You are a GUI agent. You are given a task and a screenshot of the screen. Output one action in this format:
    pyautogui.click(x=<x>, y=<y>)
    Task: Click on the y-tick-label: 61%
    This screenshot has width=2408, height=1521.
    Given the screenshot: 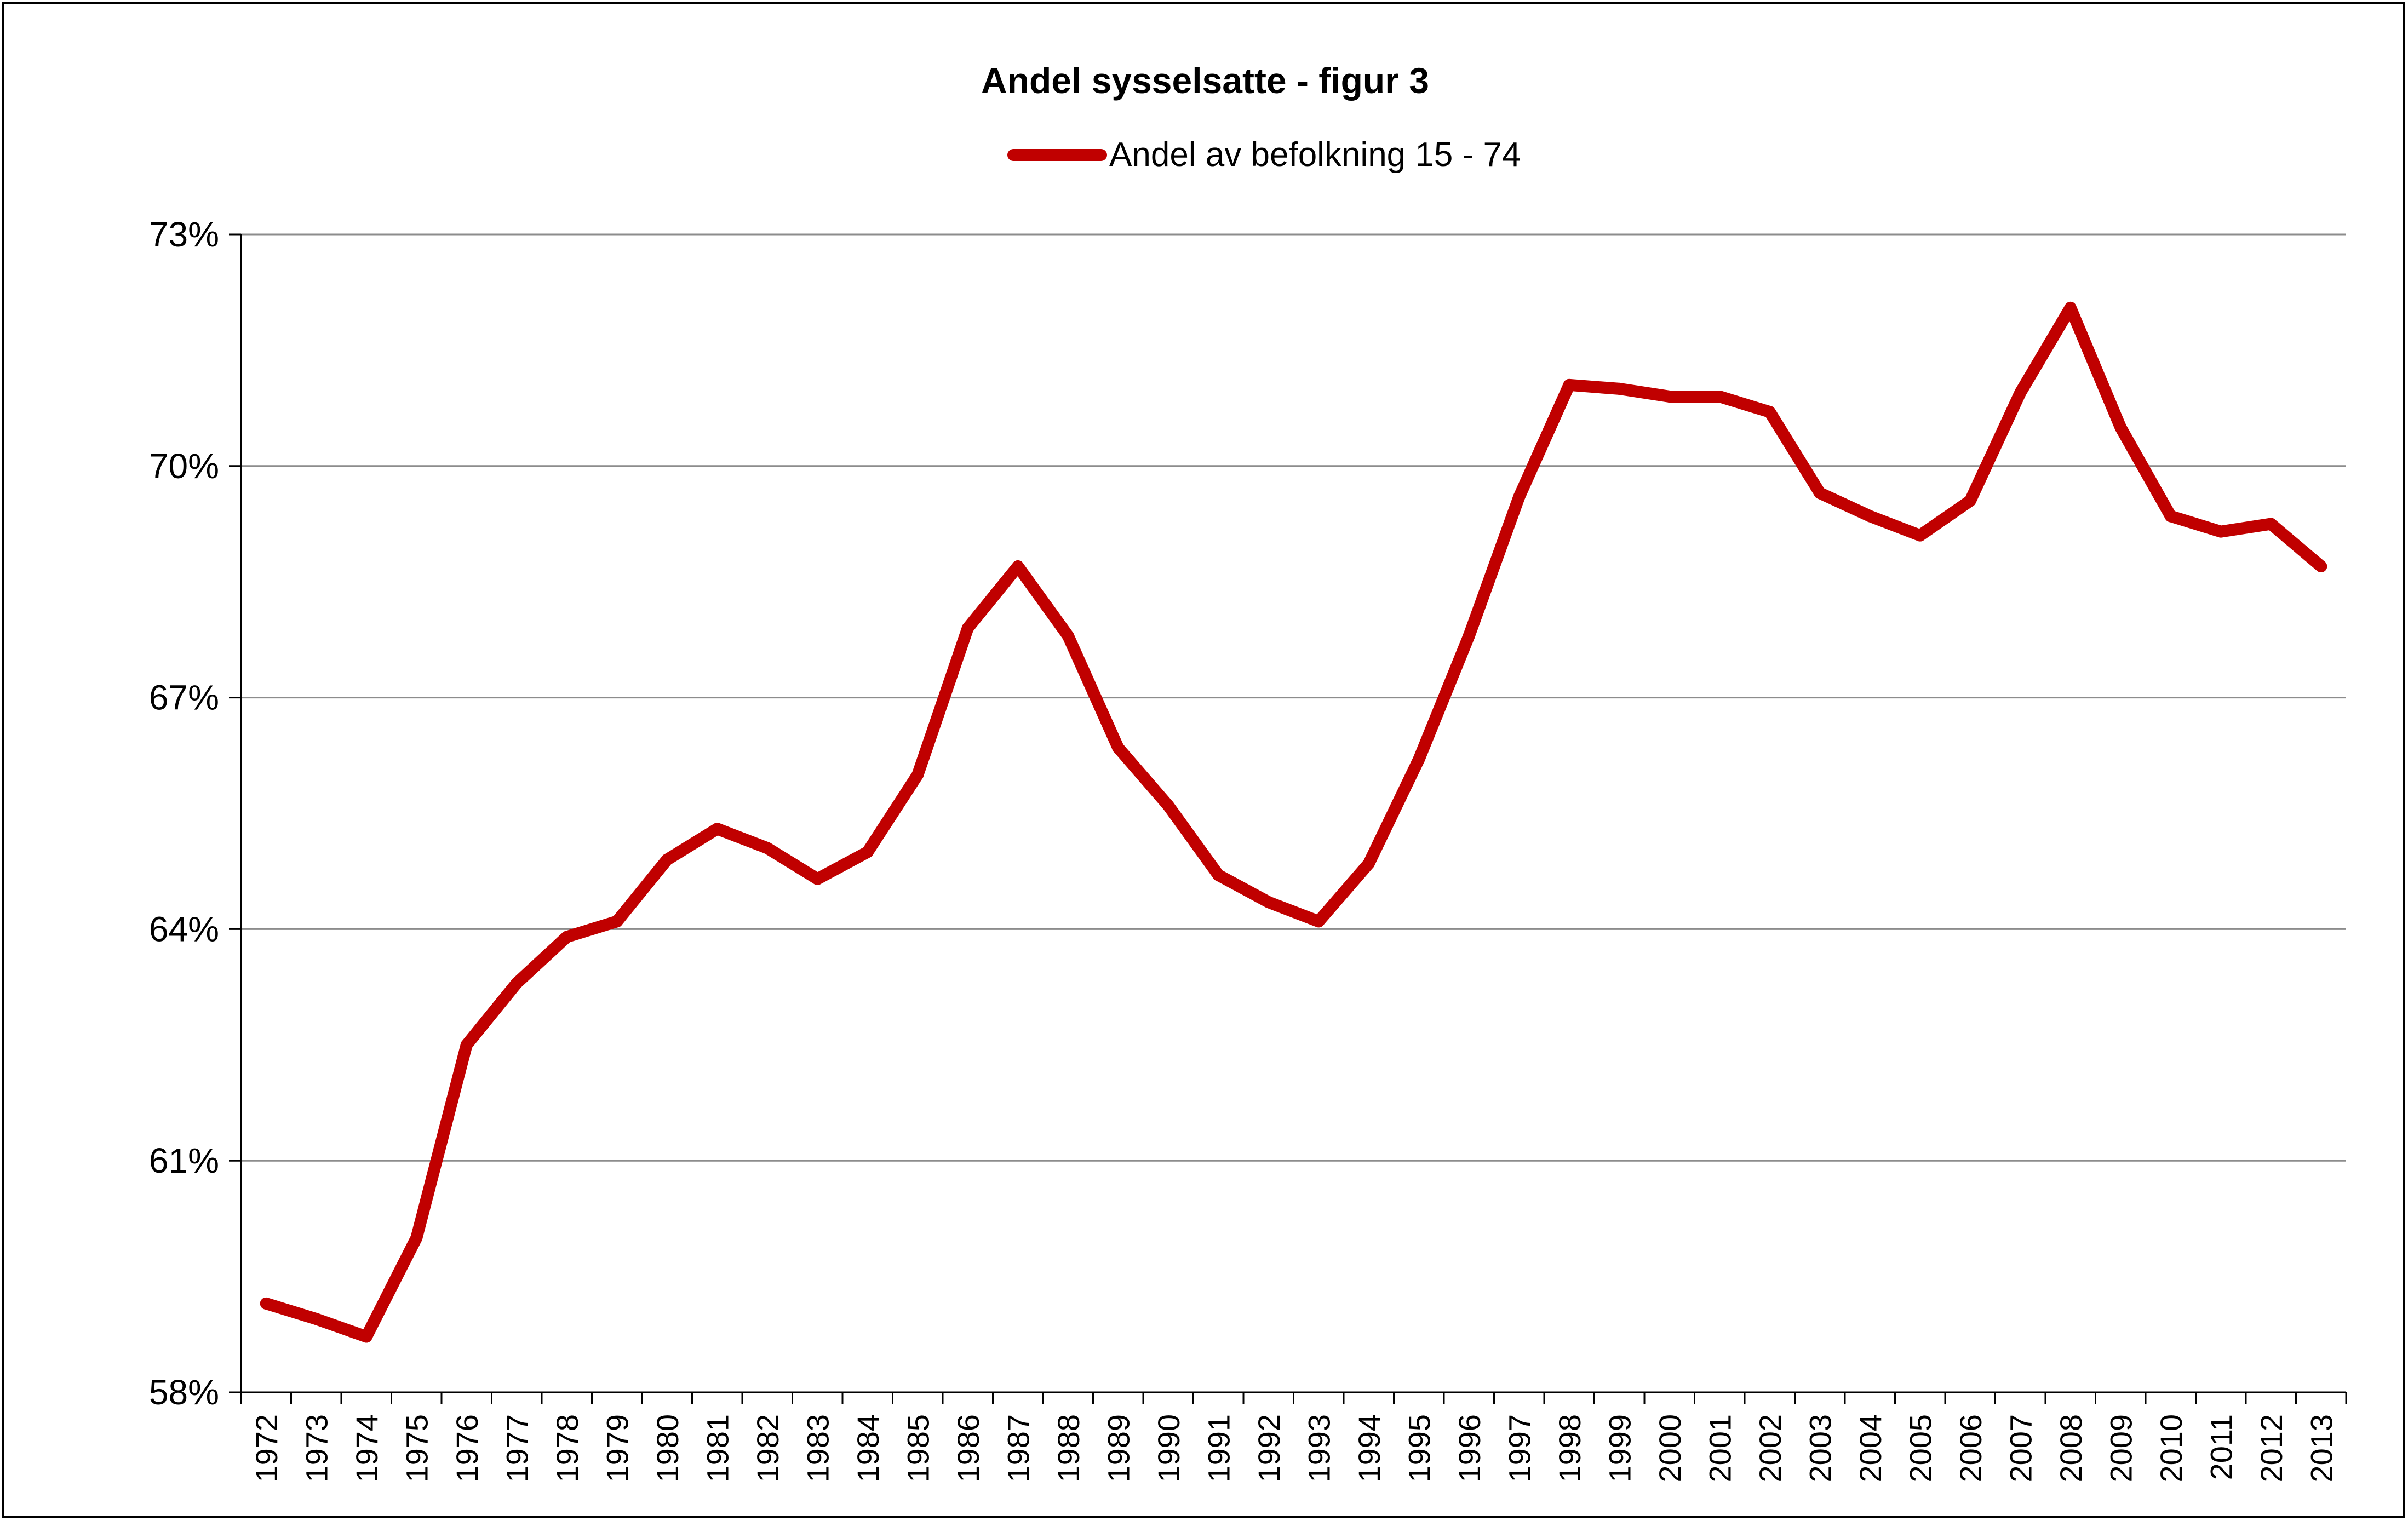 What is the action you would take?
    pyautogui.click(x=184, y=1160)
    